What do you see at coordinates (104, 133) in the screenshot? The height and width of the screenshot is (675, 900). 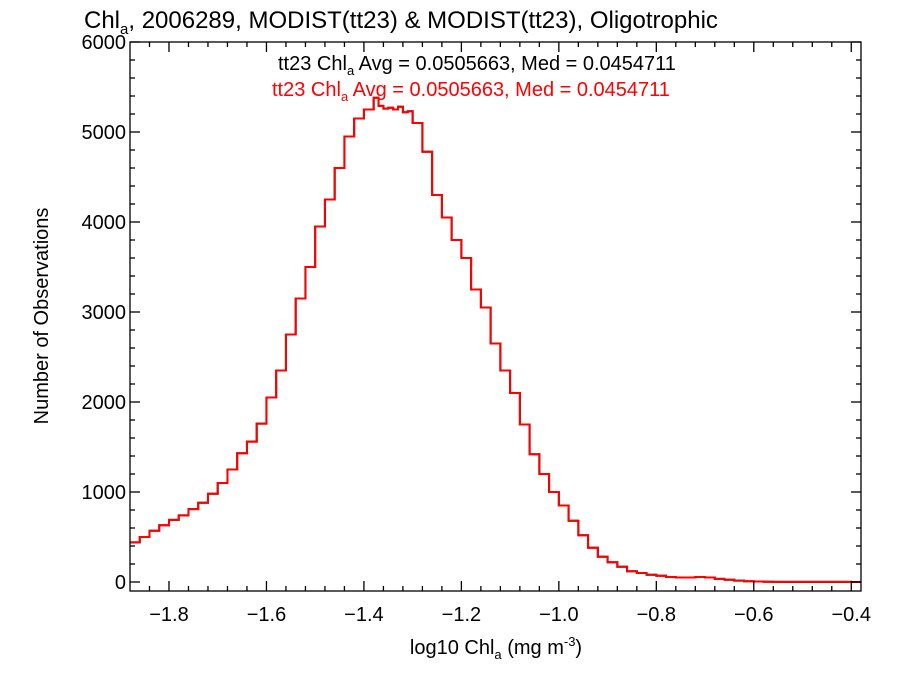 I see `y-tick-label-5: 5000` at bounding box center [104, 133].